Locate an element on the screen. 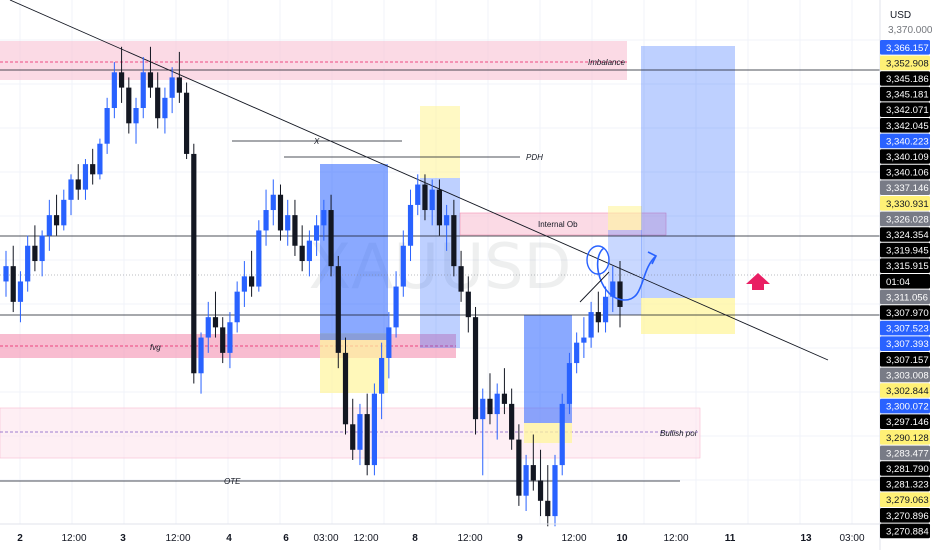 This screenshot has width=932, height=550. price-label: 3,352.908 is located at coordinates (905, 63).